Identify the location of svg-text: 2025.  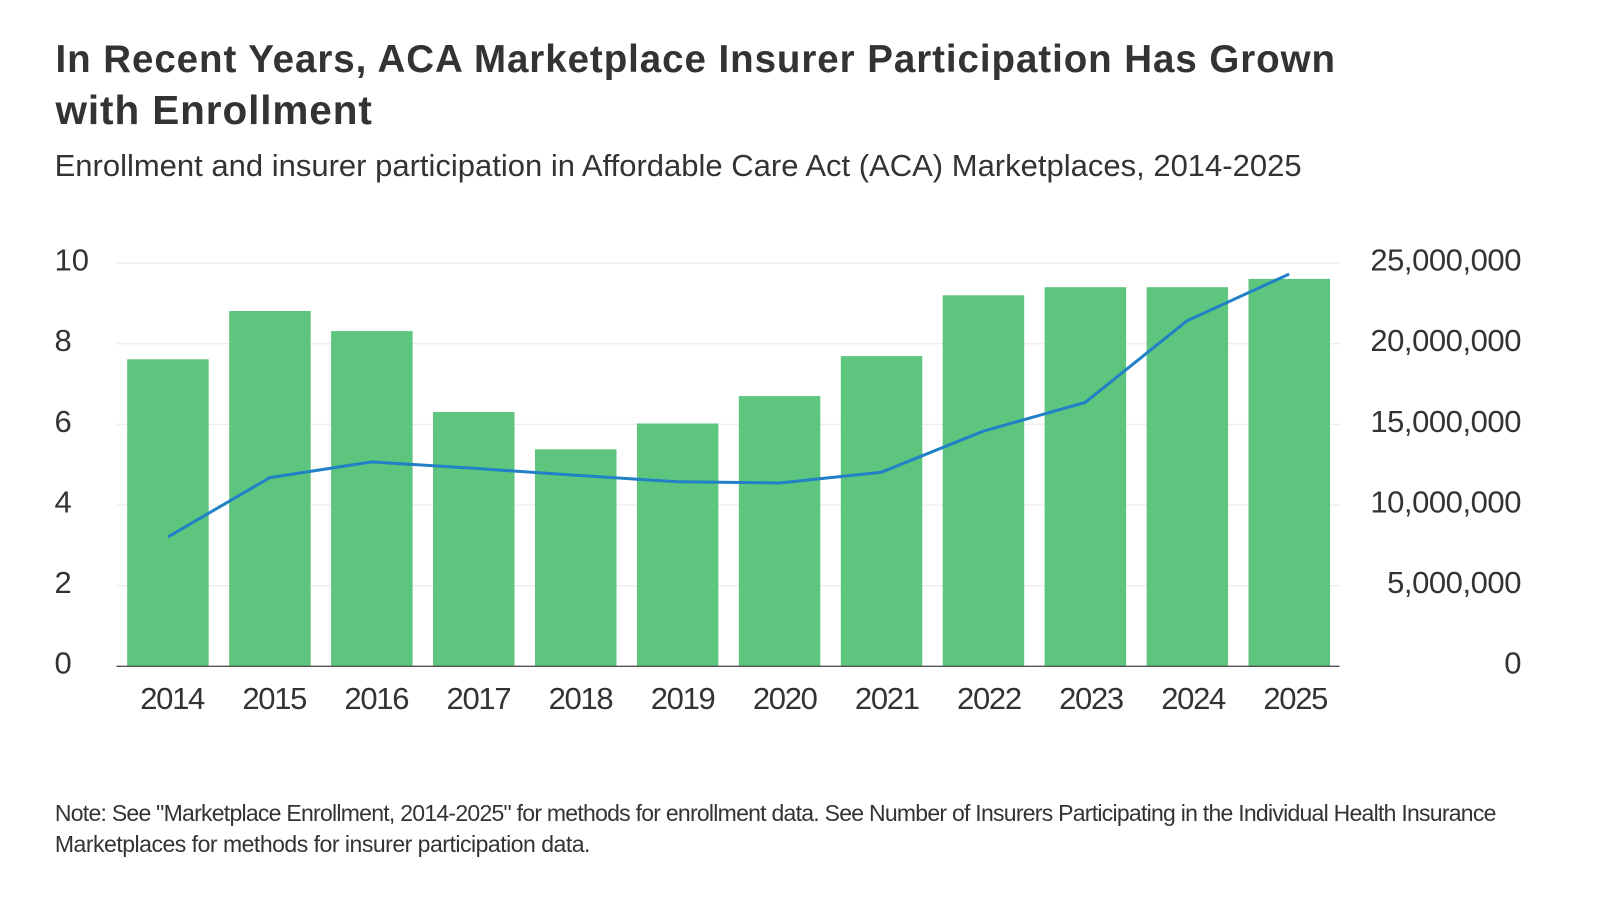
(1295, 698).